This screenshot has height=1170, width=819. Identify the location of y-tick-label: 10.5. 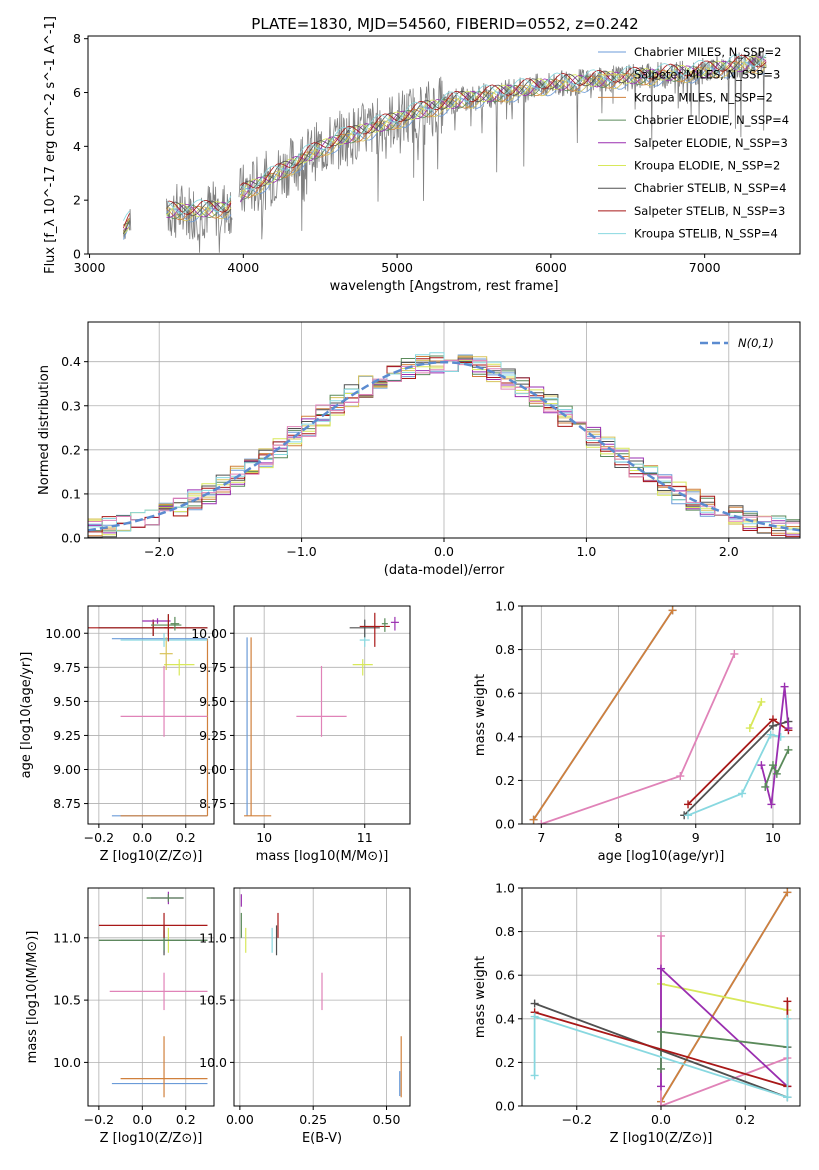
(213, 1000).